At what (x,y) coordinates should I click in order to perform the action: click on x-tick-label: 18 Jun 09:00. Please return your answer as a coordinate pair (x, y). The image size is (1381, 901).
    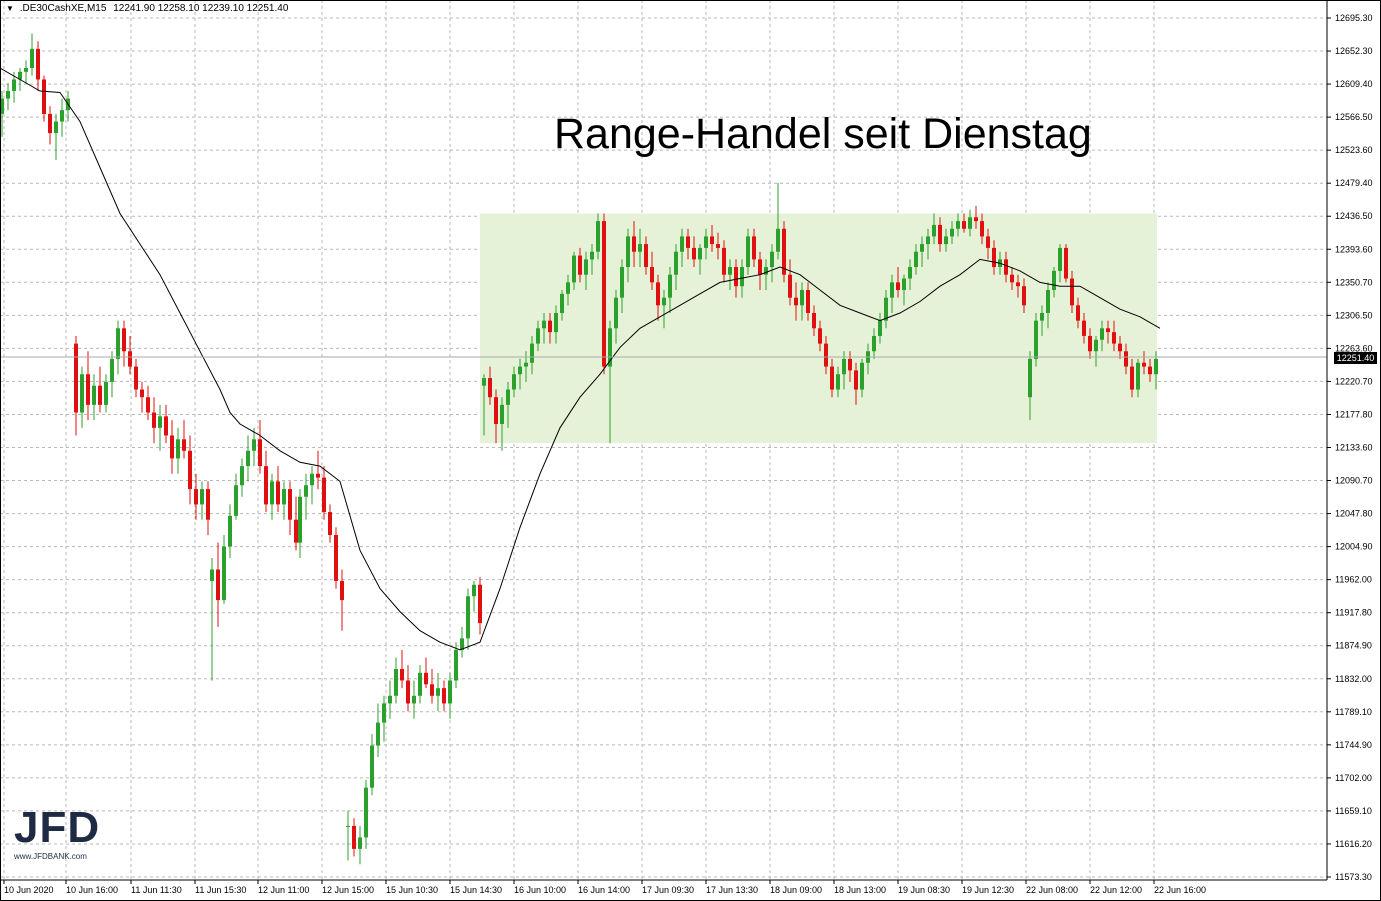
    Looking at the image, I should click on (796, 890).